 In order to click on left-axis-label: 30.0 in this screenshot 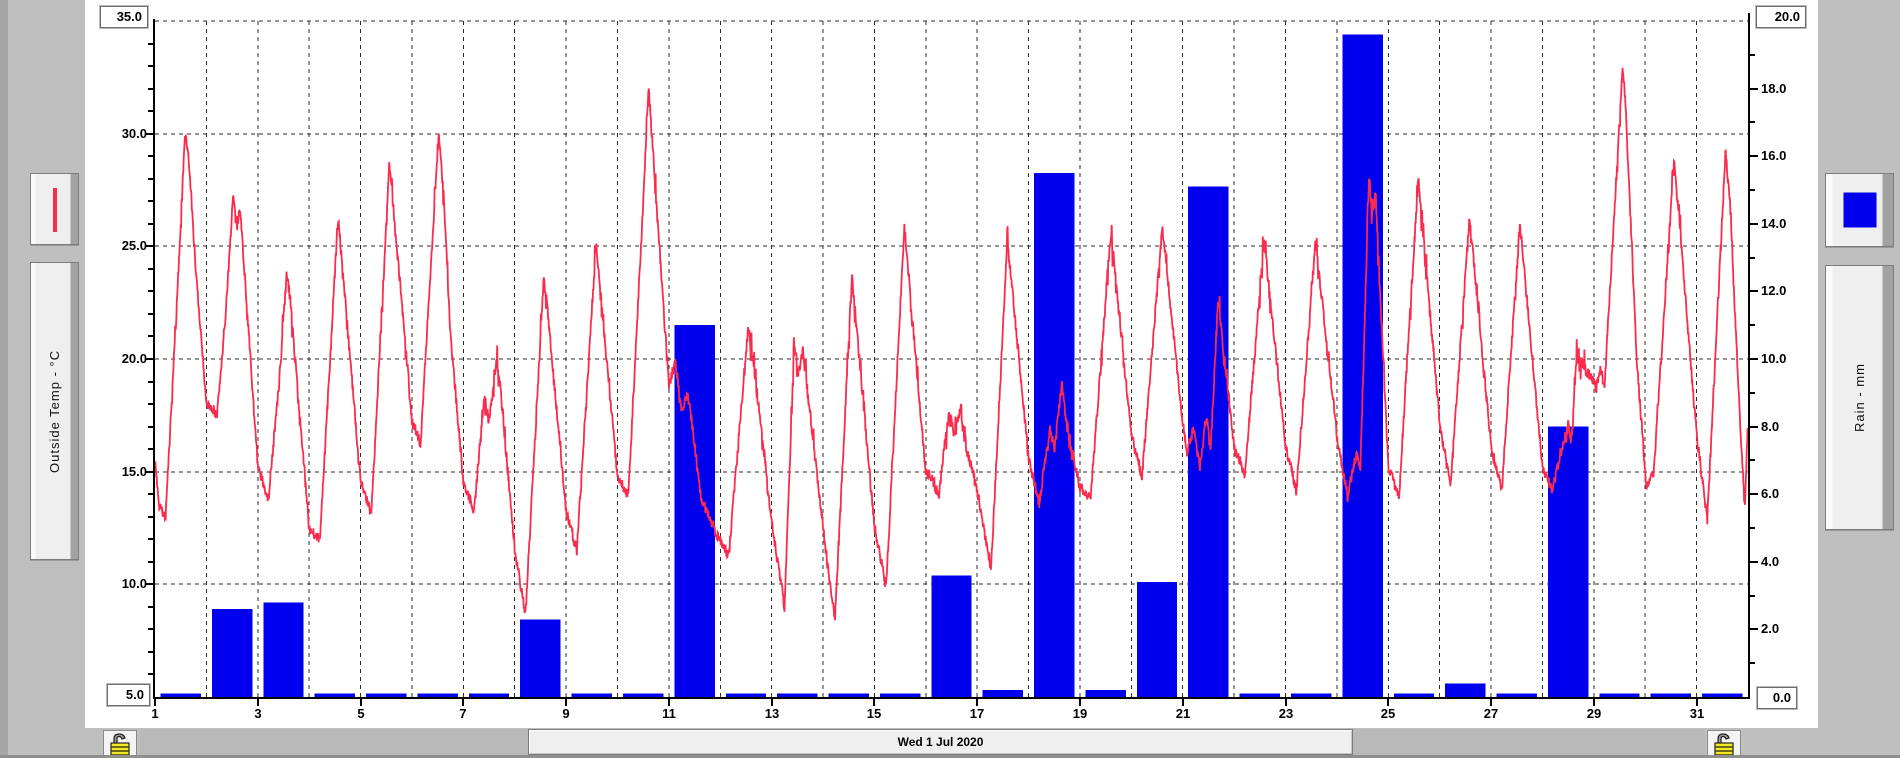, I will do `click(134, 133)`.